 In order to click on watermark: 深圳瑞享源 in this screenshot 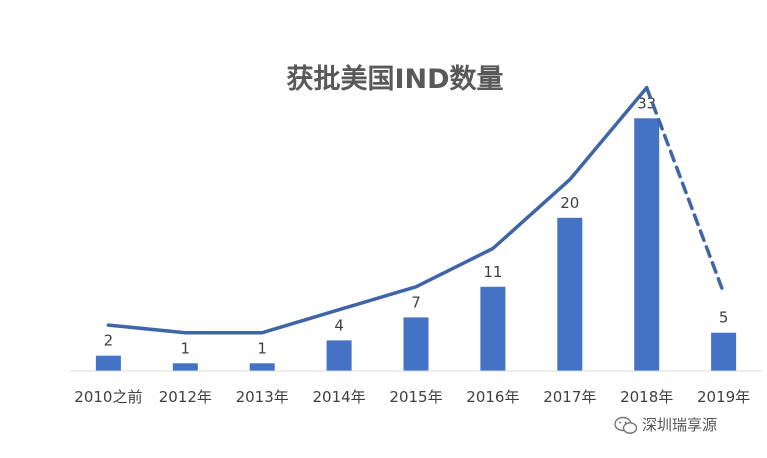, I will do `click(665, 425)`.